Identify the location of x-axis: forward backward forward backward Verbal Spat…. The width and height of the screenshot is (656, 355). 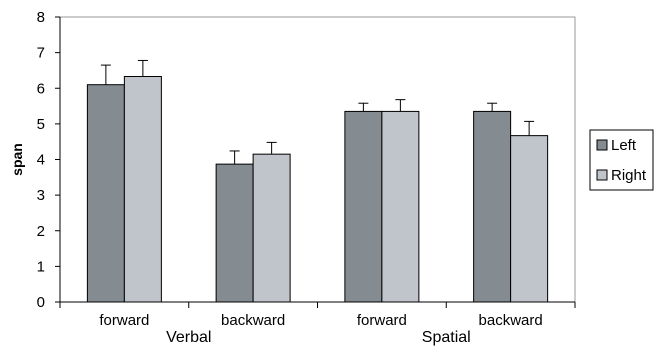
(317, 323).